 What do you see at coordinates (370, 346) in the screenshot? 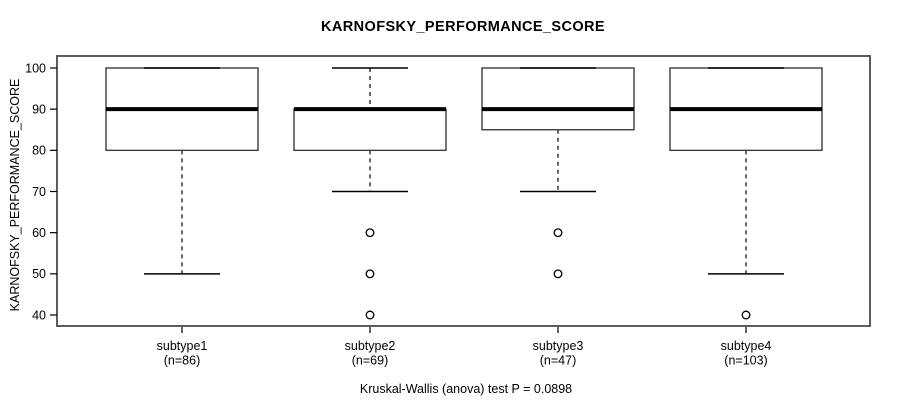
I see `x-tick-label: subtype2` at bounding box center [370, 346].